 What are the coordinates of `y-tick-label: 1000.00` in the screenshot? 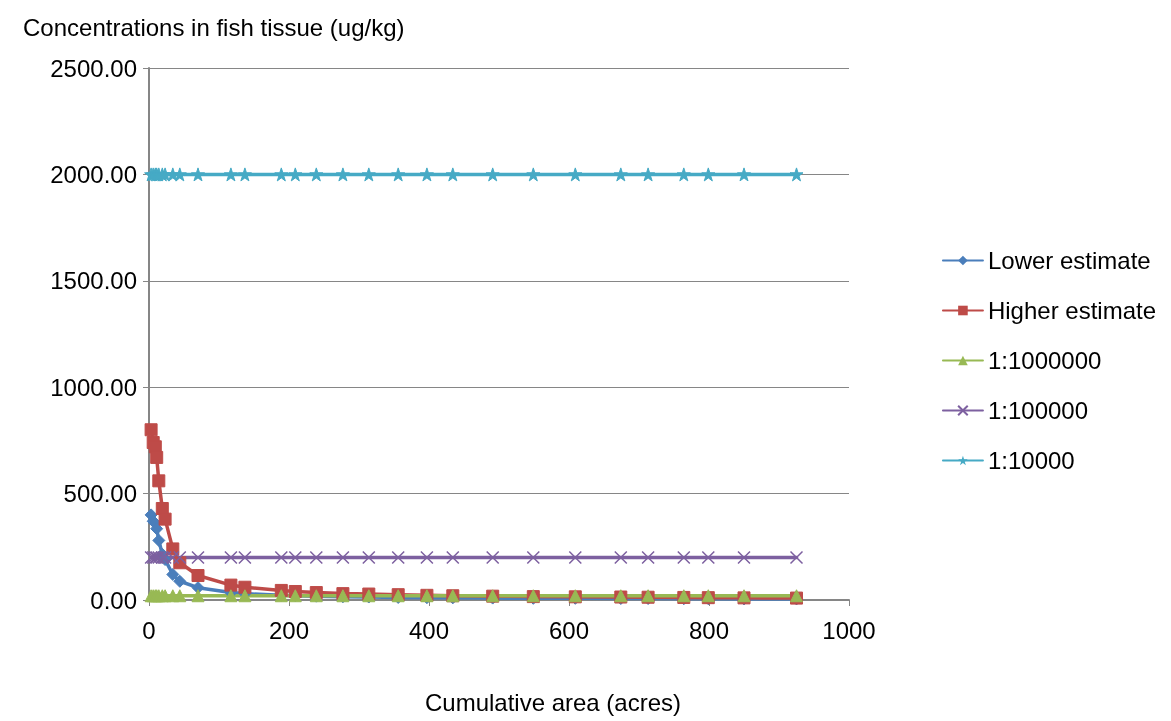 It's located at (93, 387).